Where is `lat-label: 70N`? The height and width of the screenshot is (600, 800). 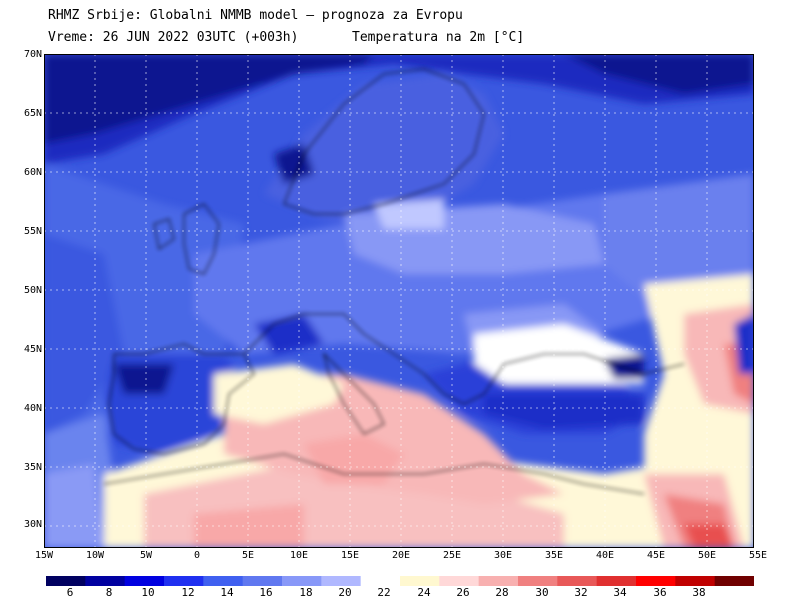
lat-label: 70N is located at coordinates (32, 54).